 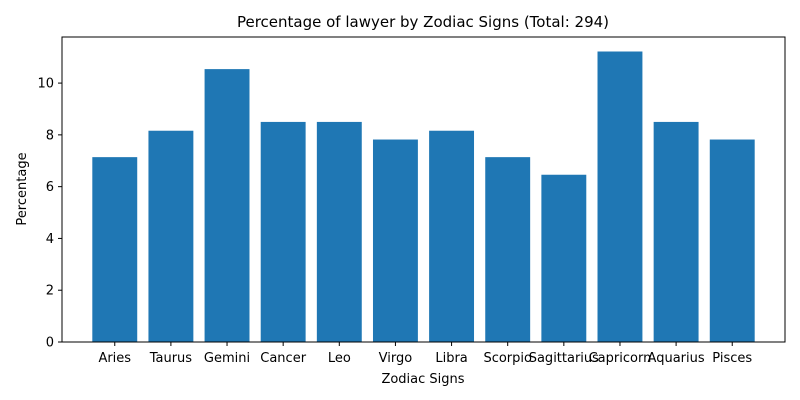 I want to click on bar-pisces, so click(x=732, y=240).